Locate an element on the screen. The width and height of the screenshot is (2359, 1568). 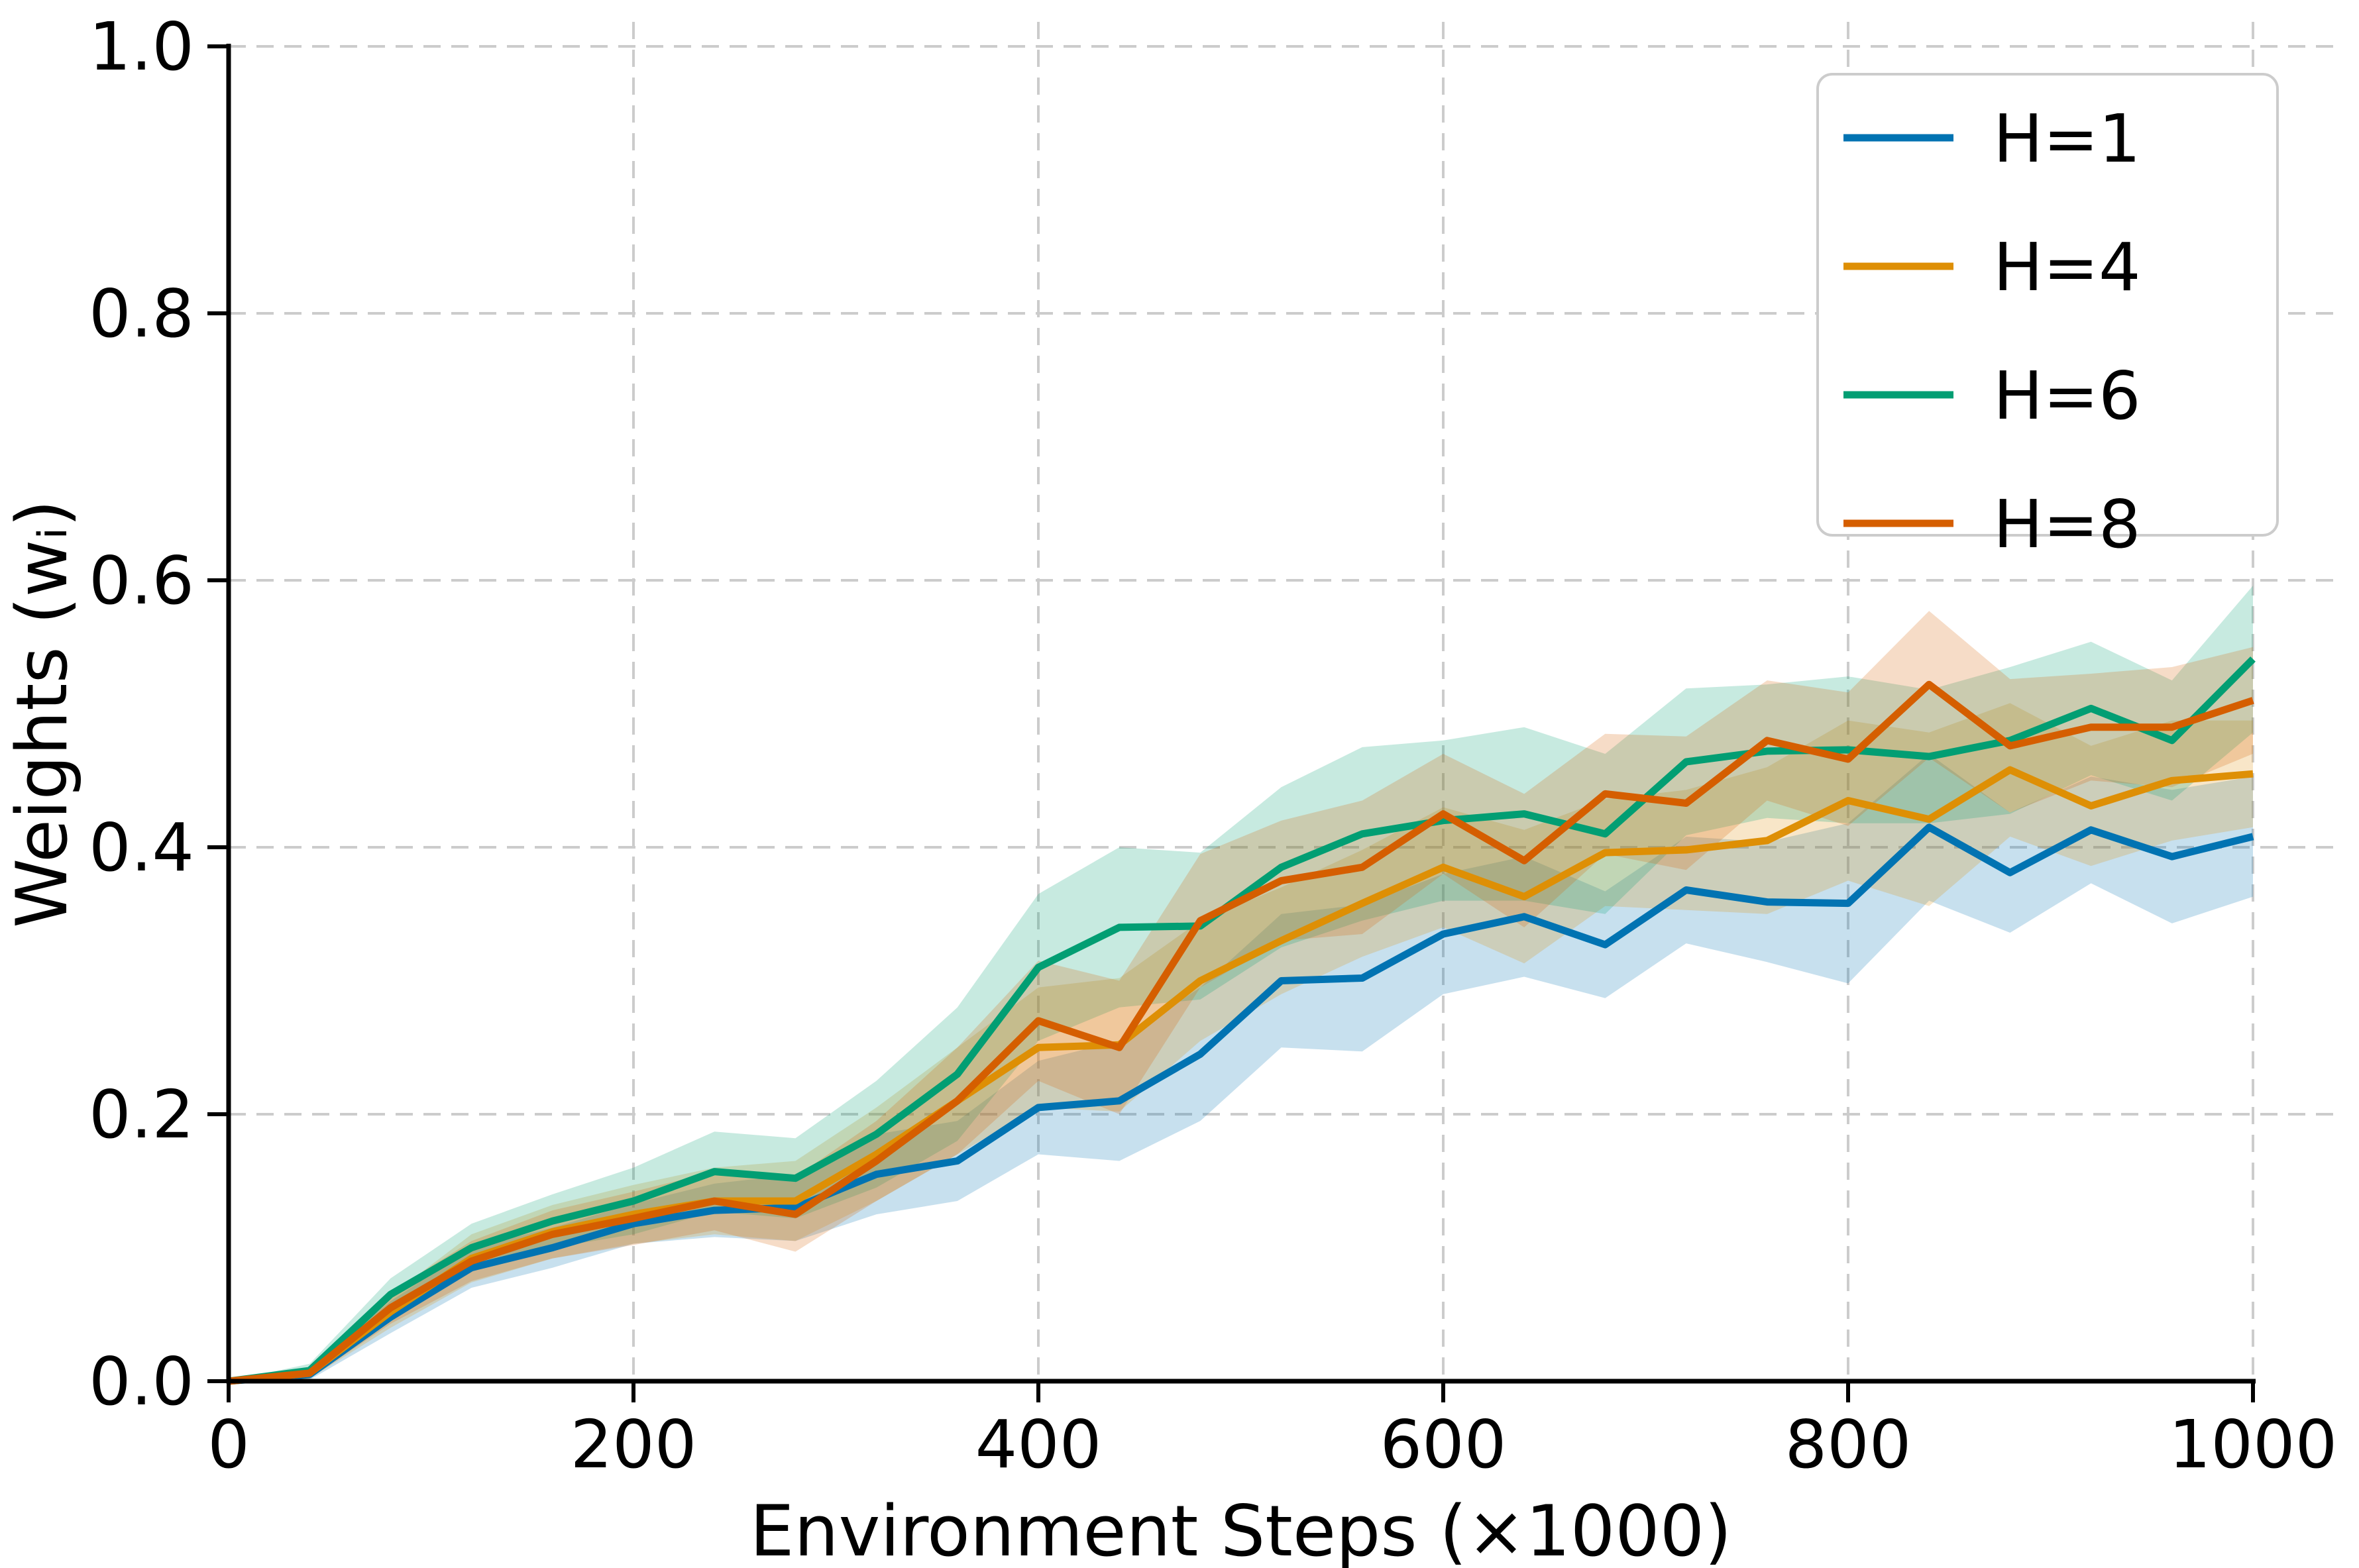
legend-box is located at coordinates (2047, 305).